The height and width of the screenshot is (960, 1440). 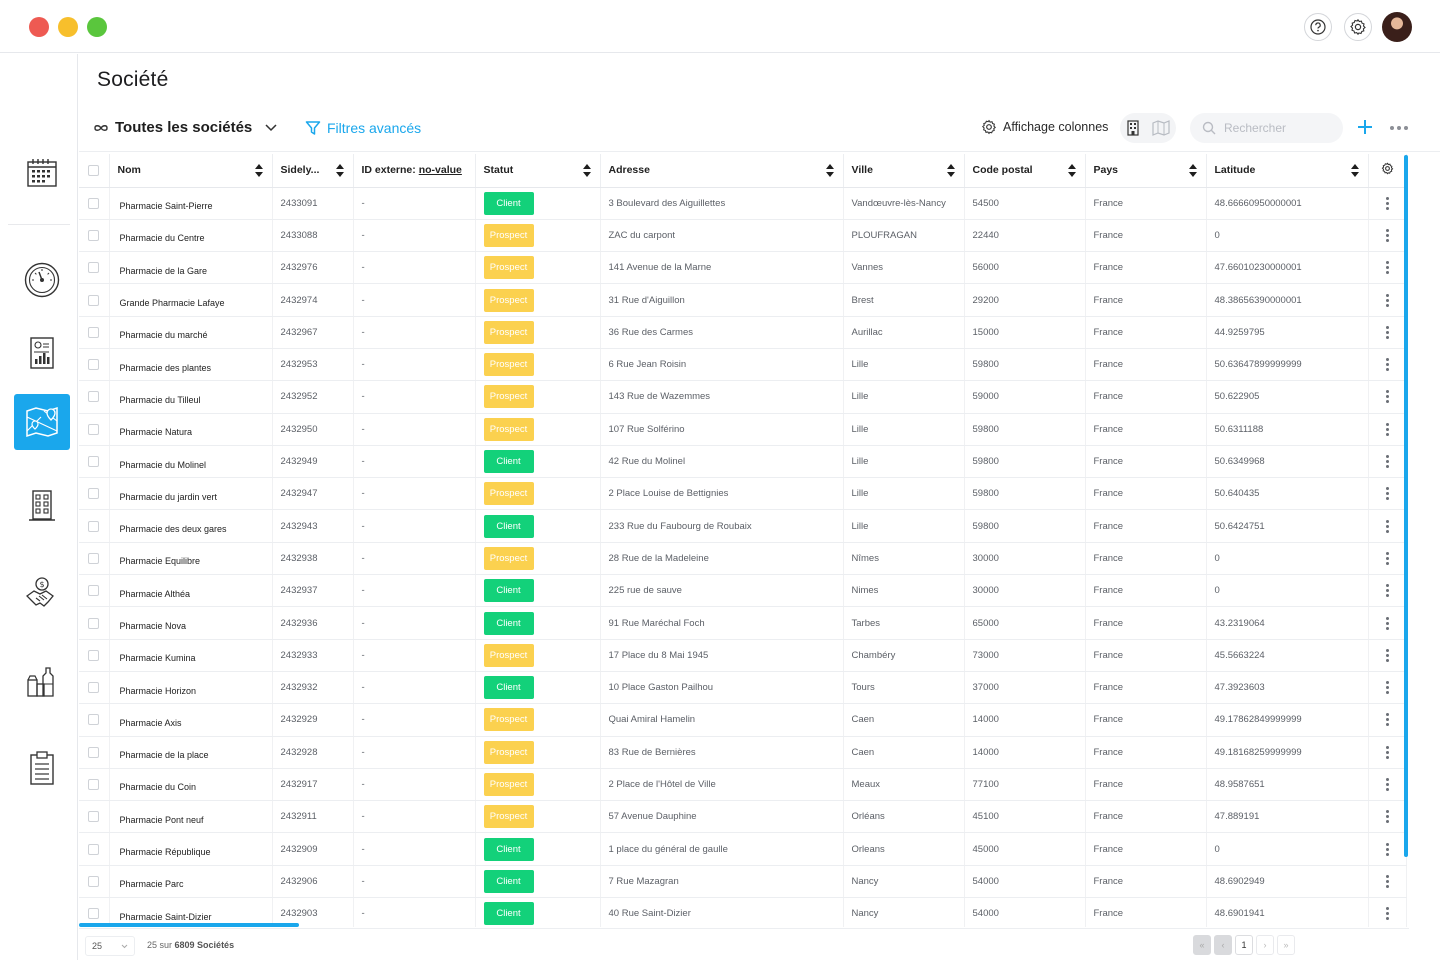 What do you see at coordinates (185, 127) in the screenshot?
I see `view-selector: Toutes les sociétés` at bounding box center [185, 127].